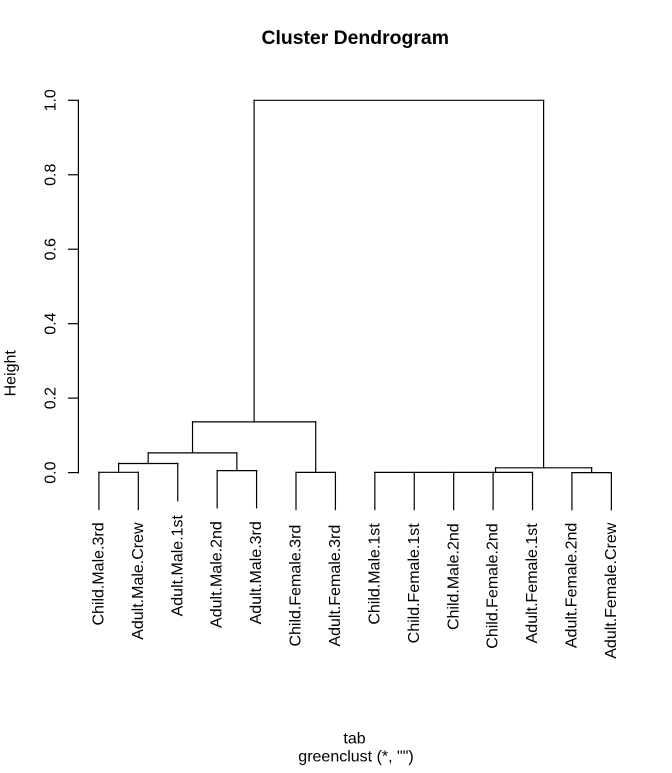 Image resolution: width=672 pixels, height=773 pixels. What do you see at coordinates (414, 583) in the screenshot?
I see `svg-text: Child.Female.1st` at bounding box center [414, 583].